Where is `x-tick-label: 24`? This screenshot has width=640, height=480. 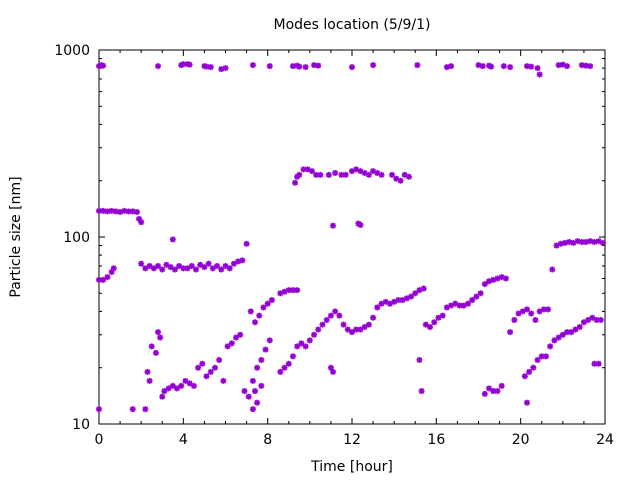 x-tick-label: 24 is located at coordinates (605, 440).